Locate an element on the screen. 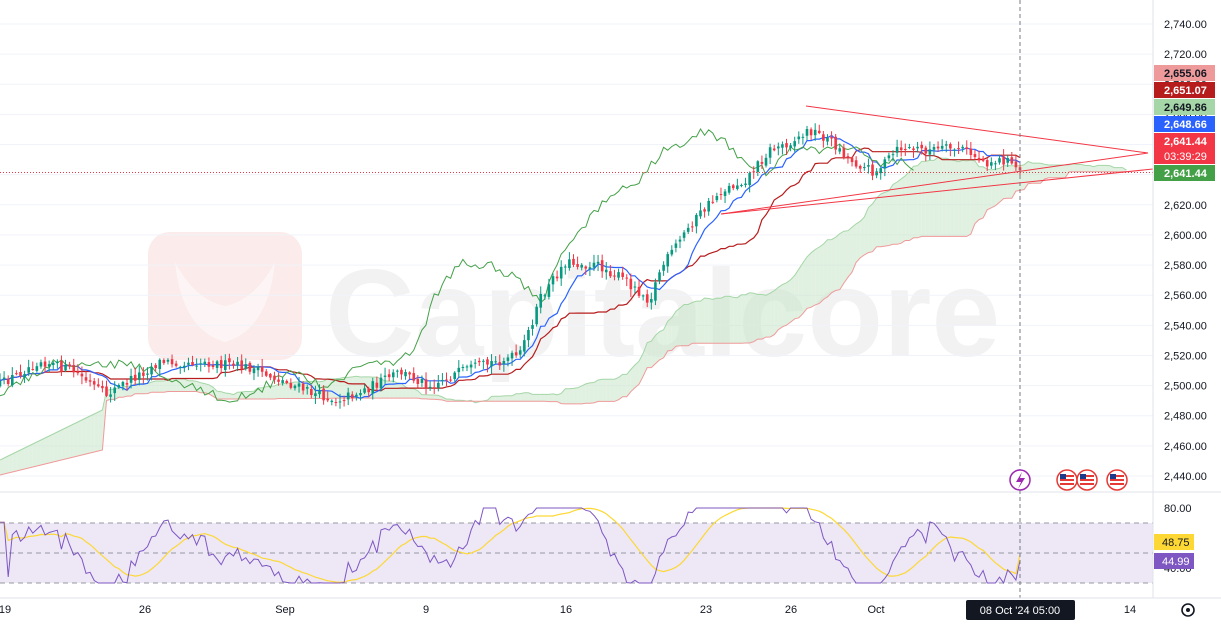  price-axis-tick-label: 2,580.00 is located at coordinates (1185, 266).